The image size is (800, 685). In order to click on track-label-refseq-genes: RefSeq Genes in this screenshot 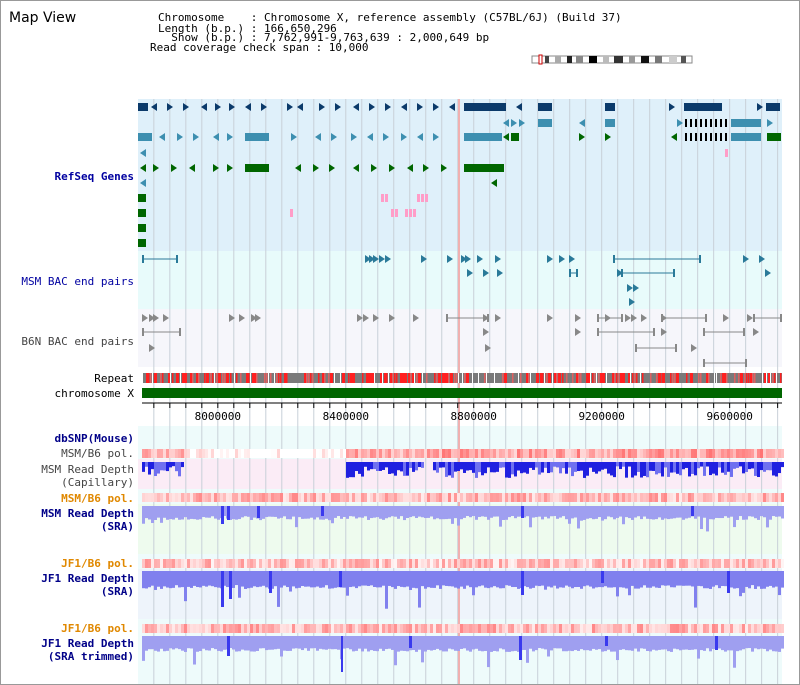, I will do `click(94, 176)`.